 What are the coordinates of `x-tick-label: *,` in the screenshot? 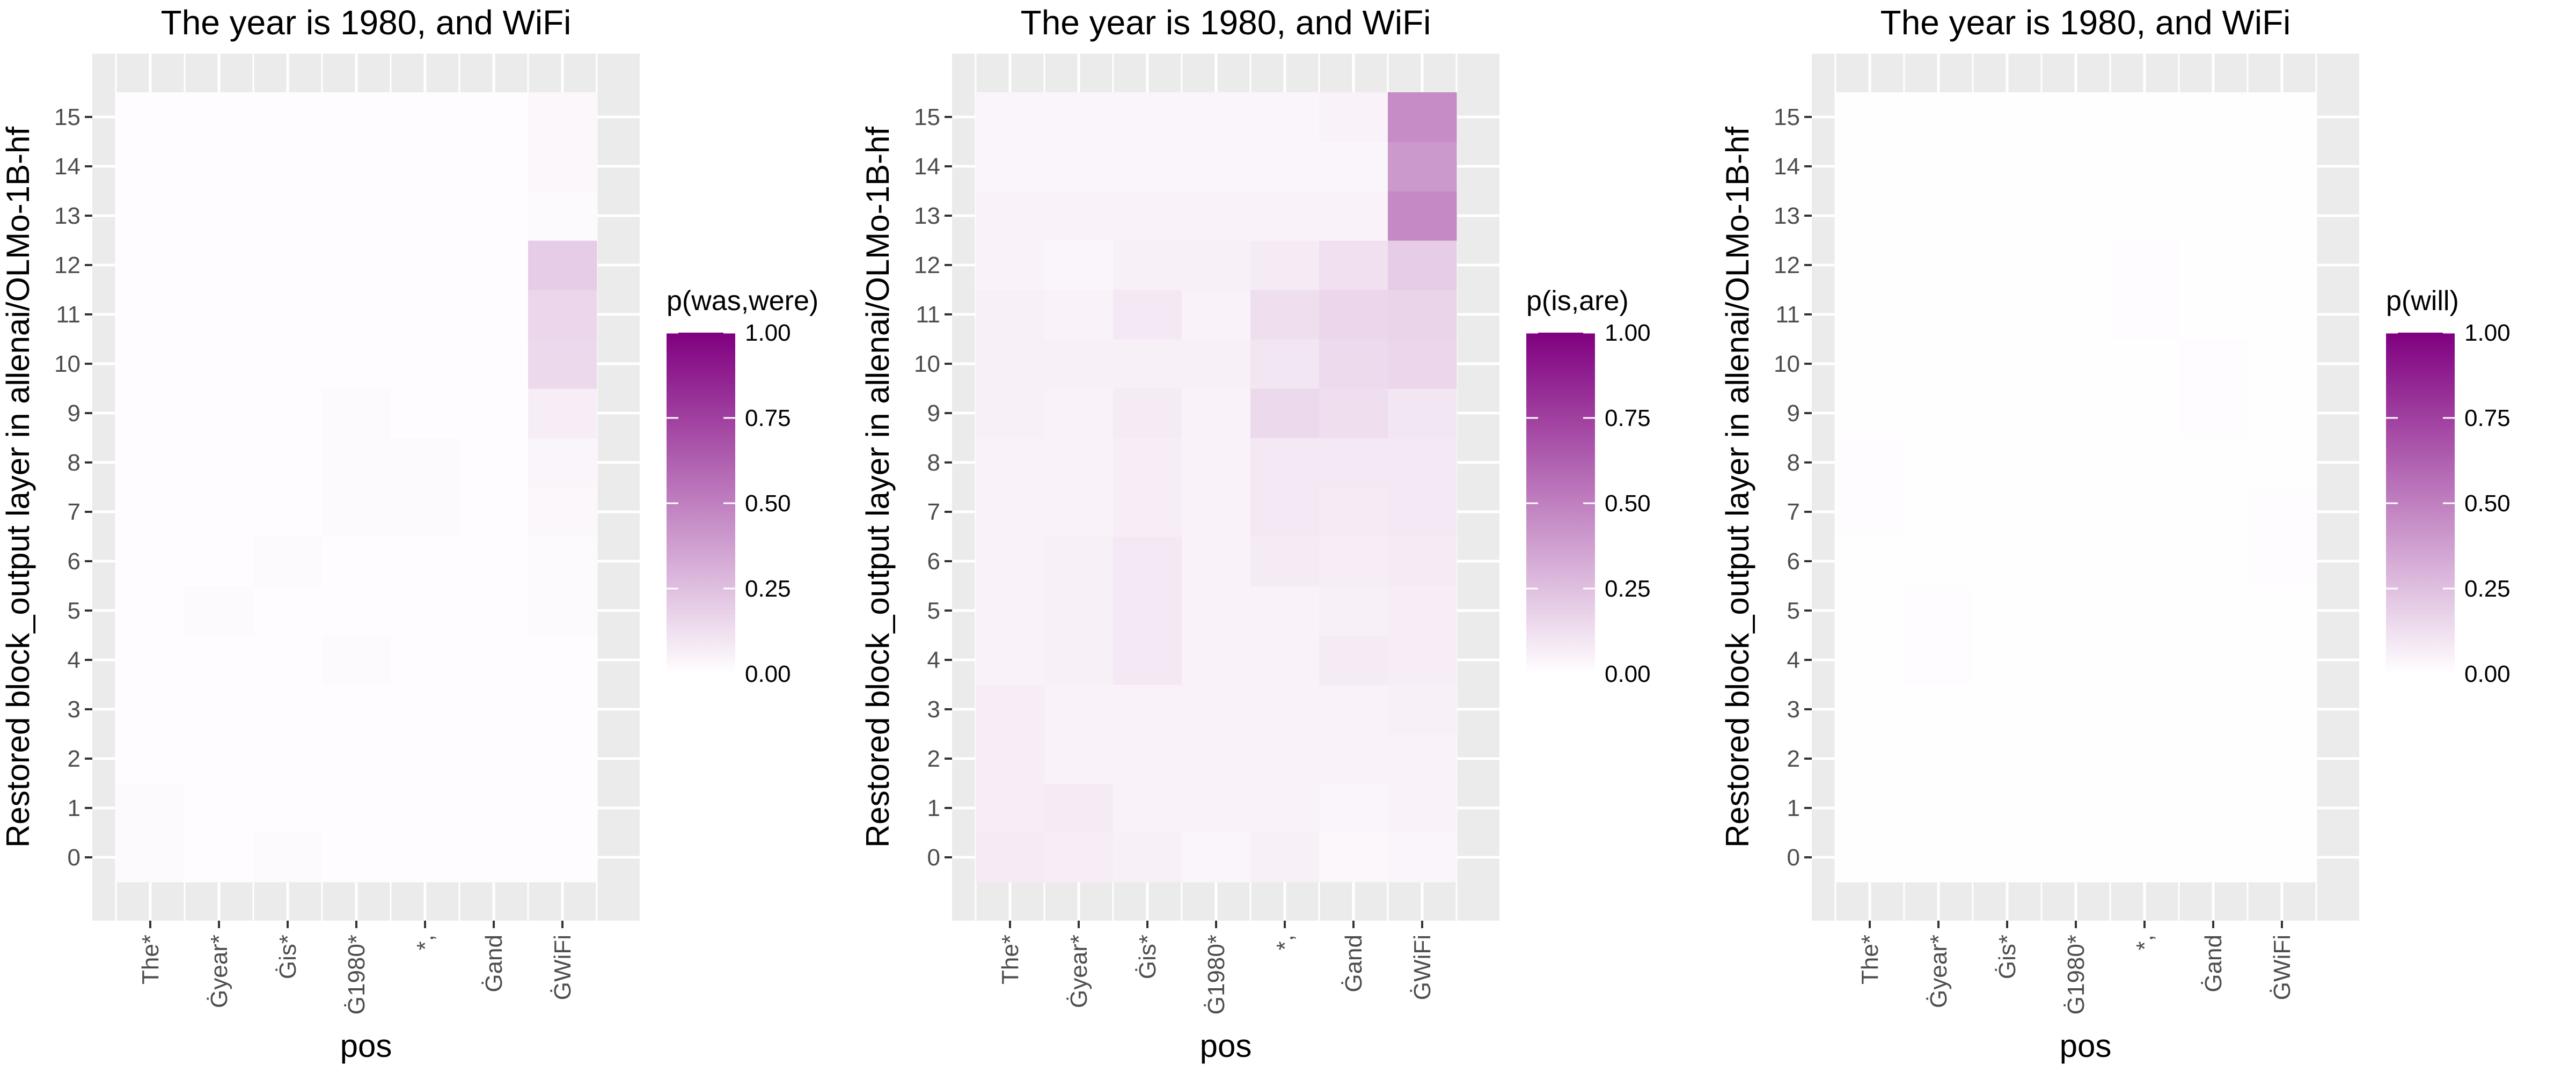 It's located at (2145, 942).